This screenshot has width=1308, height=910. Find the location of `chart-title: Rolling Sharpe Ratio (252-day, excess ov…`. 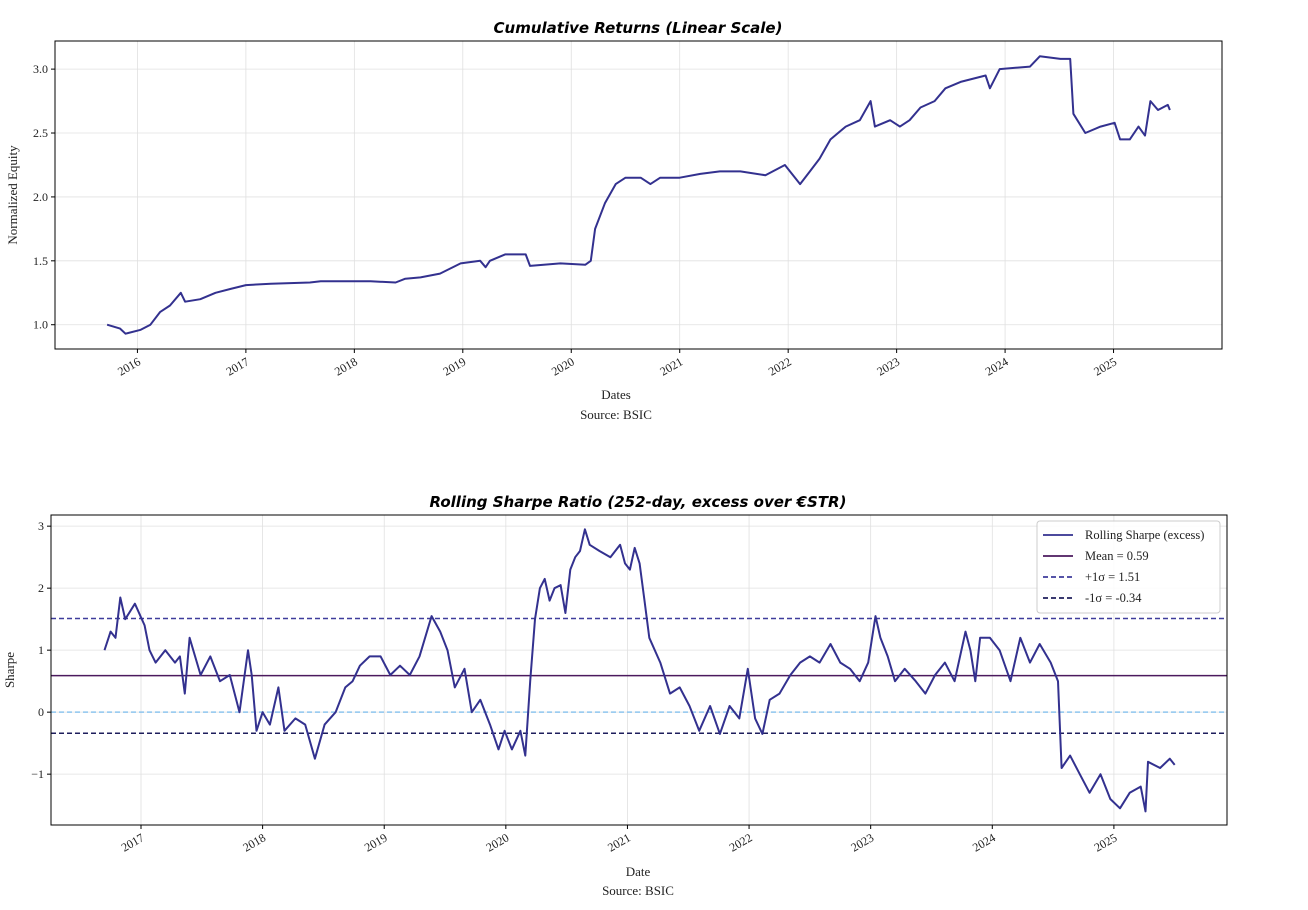

chart-title: Rolling Sharpe Ratio (252-day, excess ov… is located at coordinates (638, 502).